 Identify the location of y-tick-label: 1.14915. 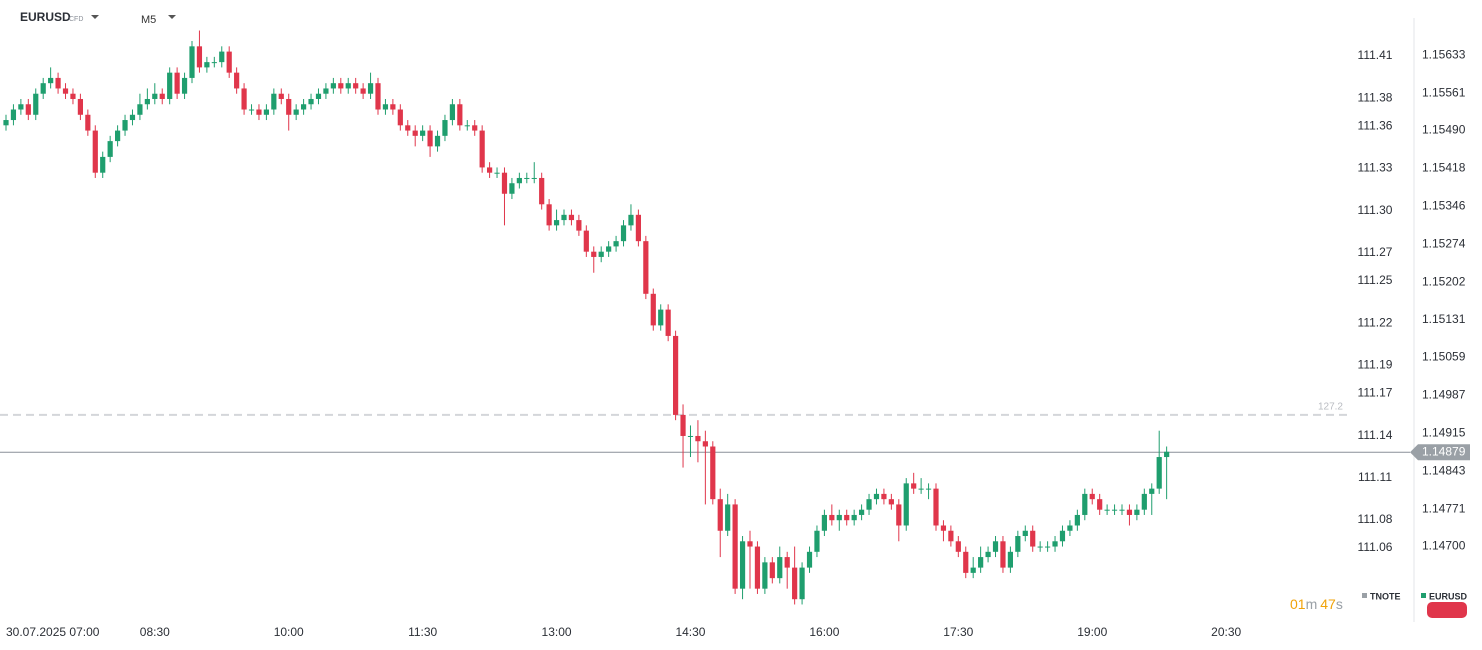
(1444, 433).